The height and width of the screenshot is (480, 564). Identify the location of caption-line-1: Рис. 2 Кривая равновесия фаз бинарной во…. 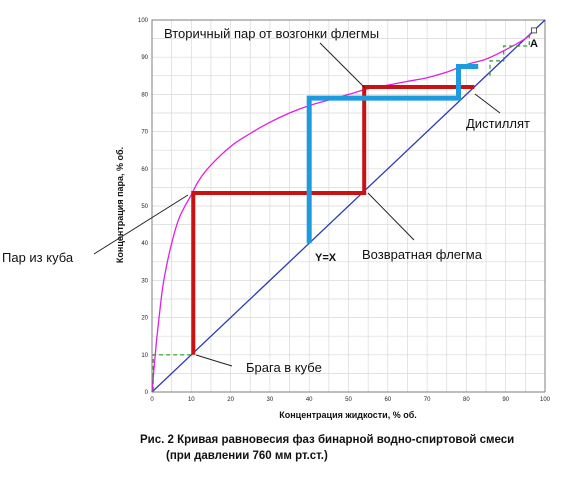
(327, 440).